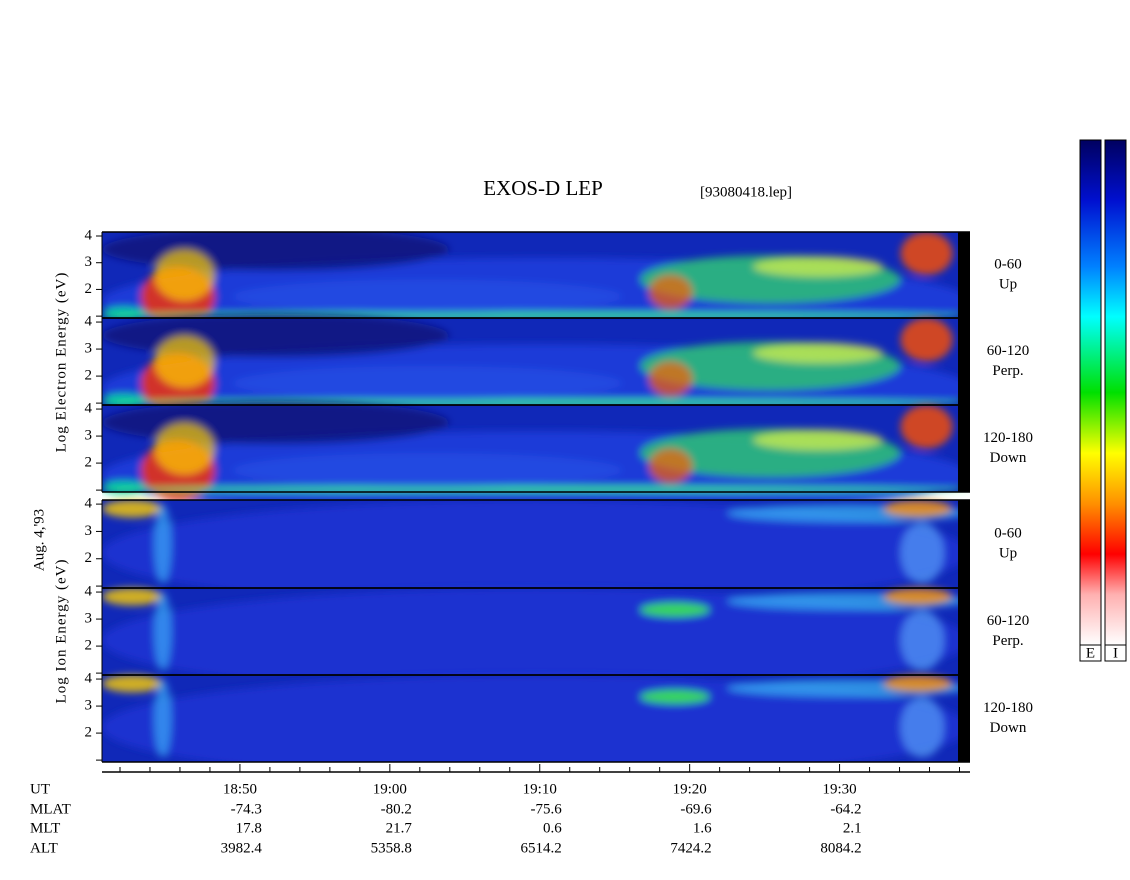 The height and width of the screenshot is (880, 1130). I want to click on orbit-row-name: ALT, so click(44, 848).